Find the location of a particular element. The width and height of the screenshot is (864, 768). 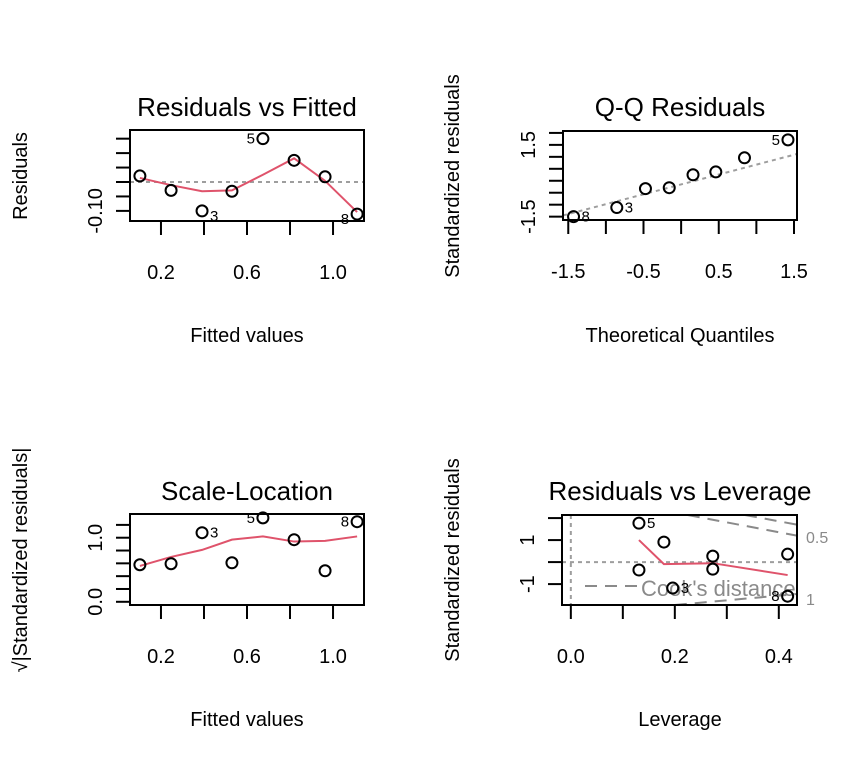

panel-title: Residuals vs Fitted is located at coordinates (247, 107).